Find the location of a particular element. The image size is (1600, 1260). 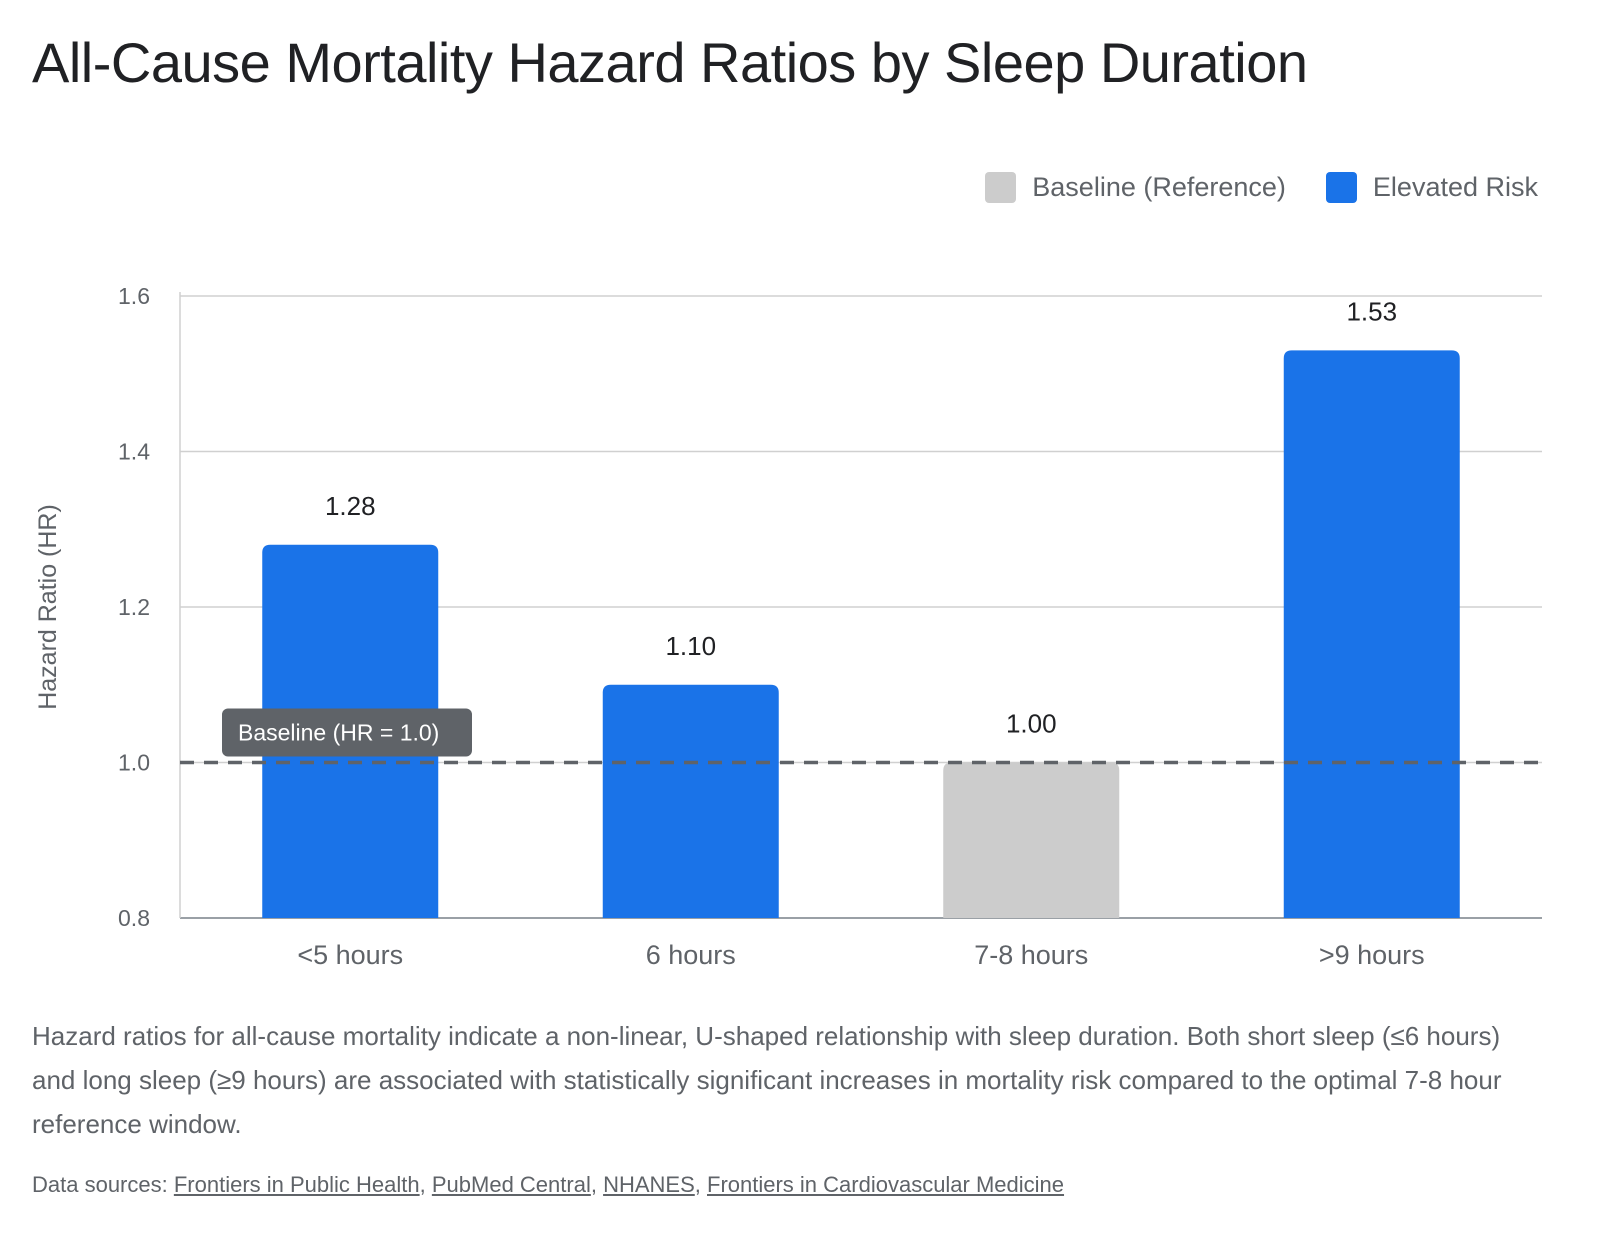

x-tick-label: >9 hours is located at coordinates (1372, 955).